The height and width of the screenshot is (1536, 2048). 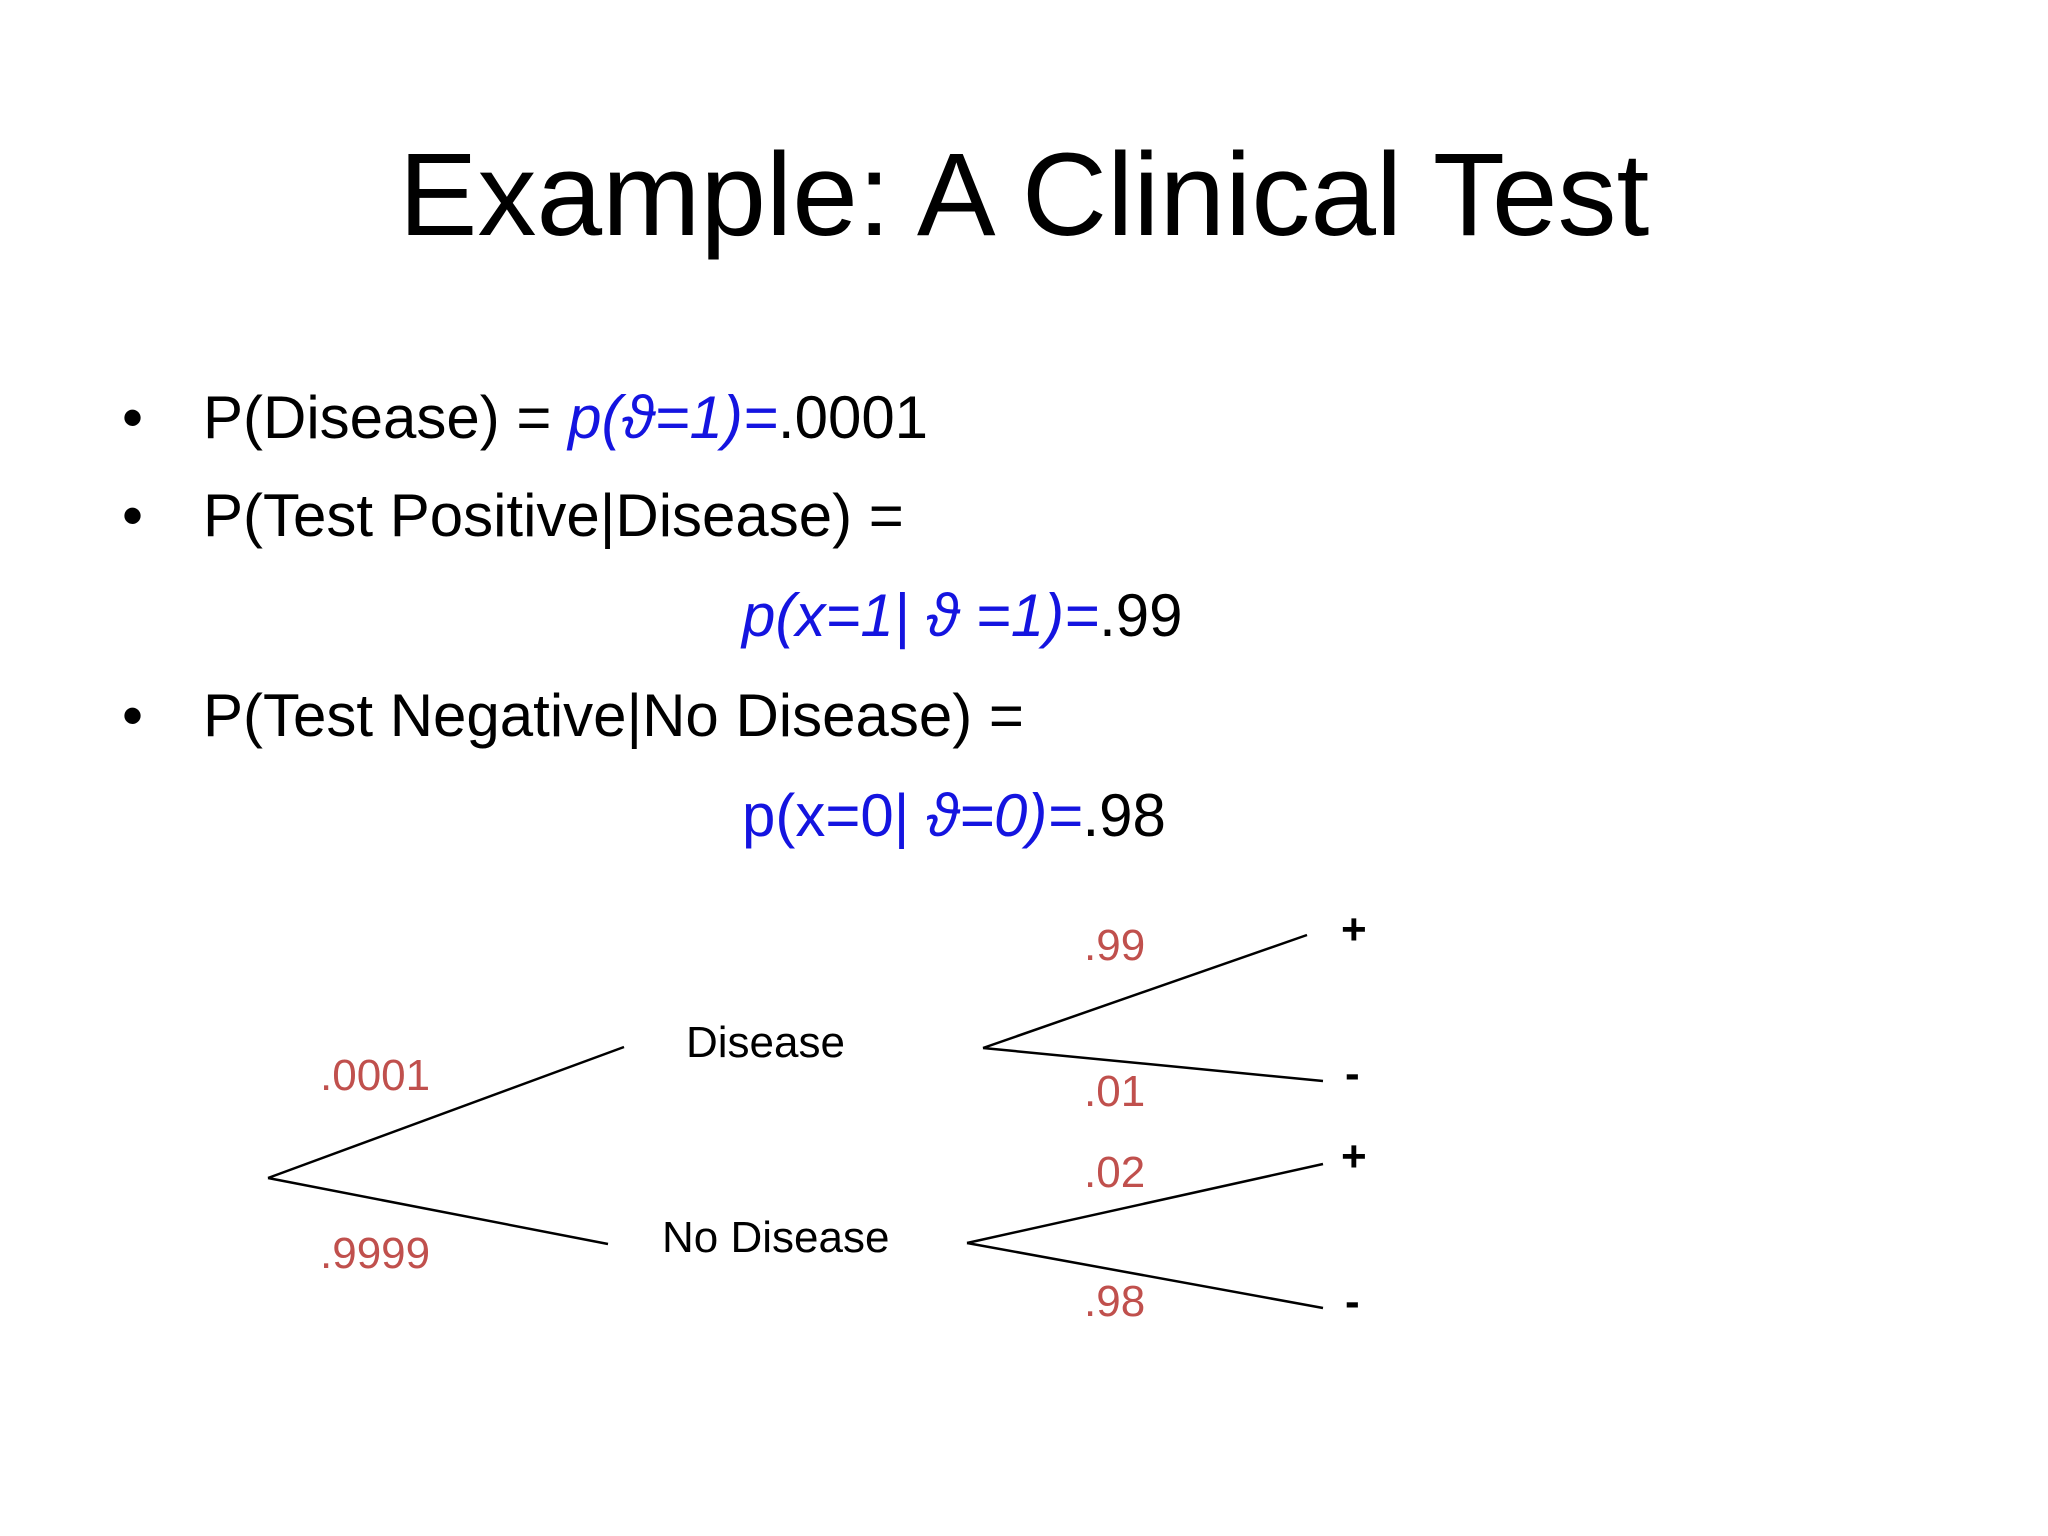 I want to click on prob-disease-positive: .99, so click(x=1115, y=945).